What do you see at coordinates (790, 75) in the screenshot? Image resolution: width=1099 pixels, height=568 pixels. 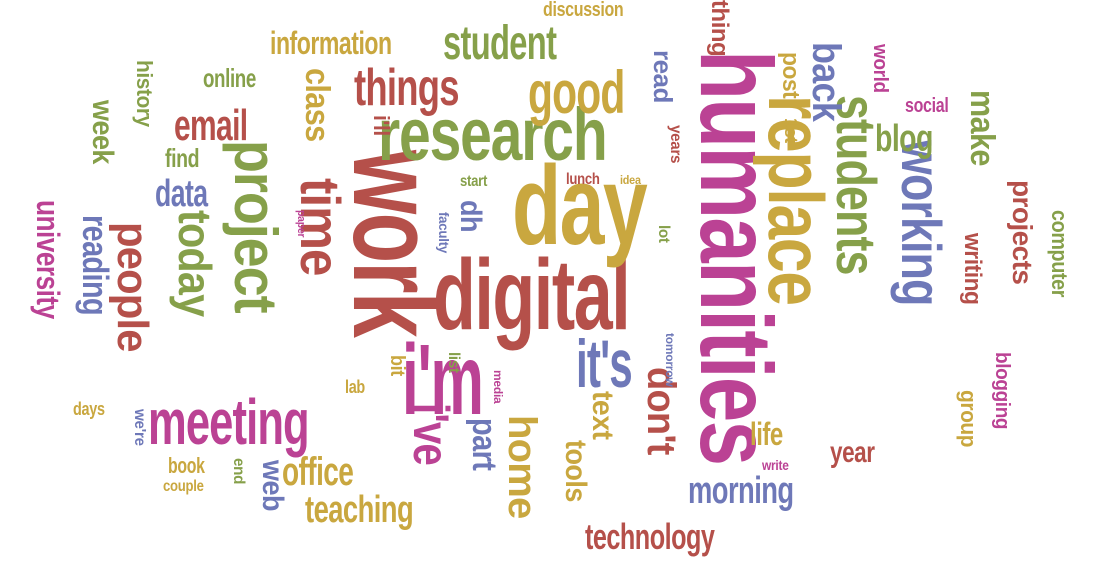 I see `word-post: post` at bounding box center [790, 75].